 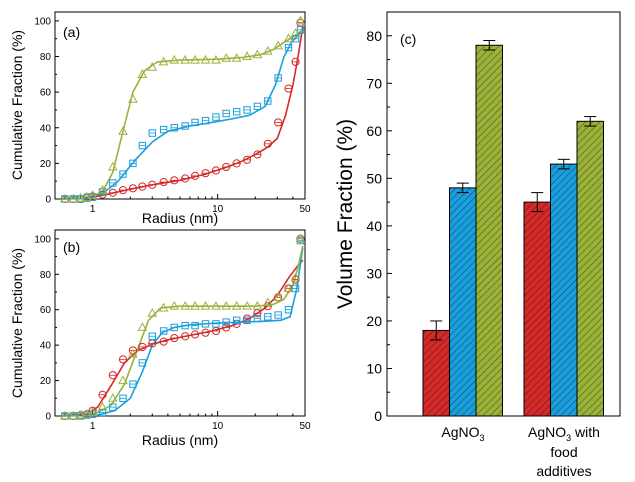 What do you see at coordinates (46, 93) in the screenshot?
I see `panel-a-ytick-label: 60` at bounding box center [46, 93].